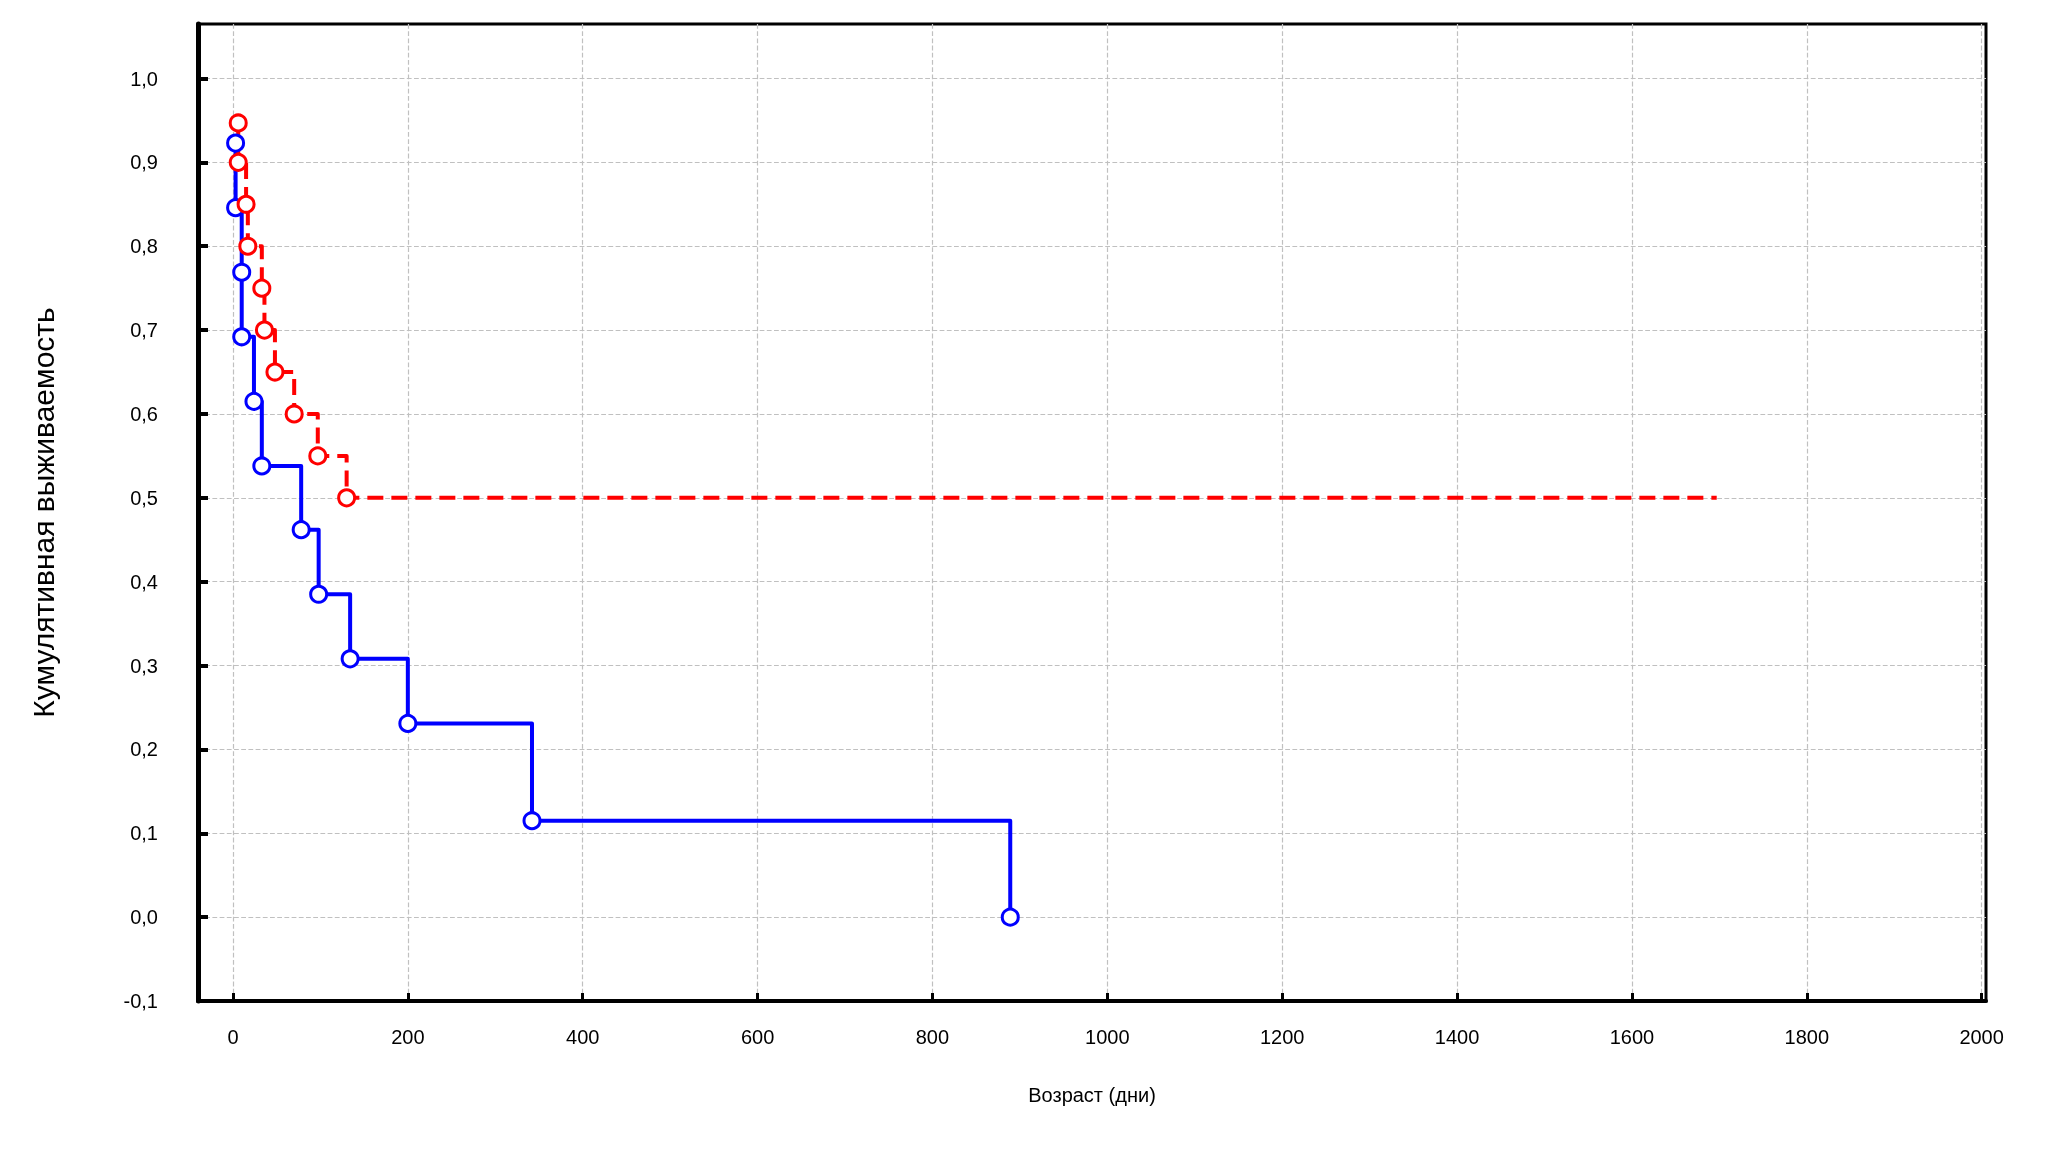  Describe the element at coordinates (144, 497) in the screenshot. I see `y-tick-label: 0,5` at that location.